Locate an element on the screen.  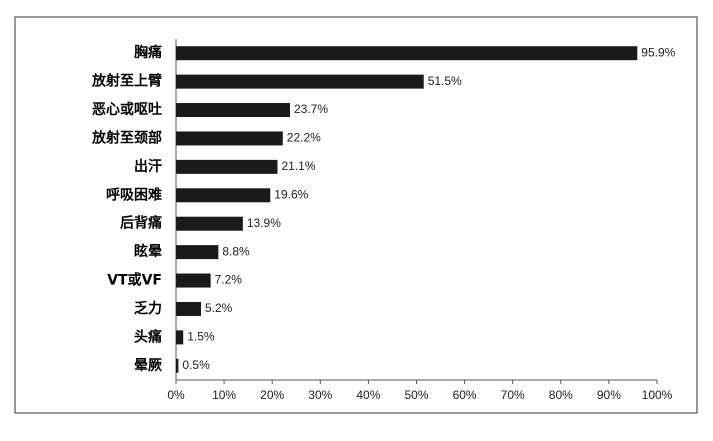
x-tick-label: 0% is located at coordinates (176, 395).